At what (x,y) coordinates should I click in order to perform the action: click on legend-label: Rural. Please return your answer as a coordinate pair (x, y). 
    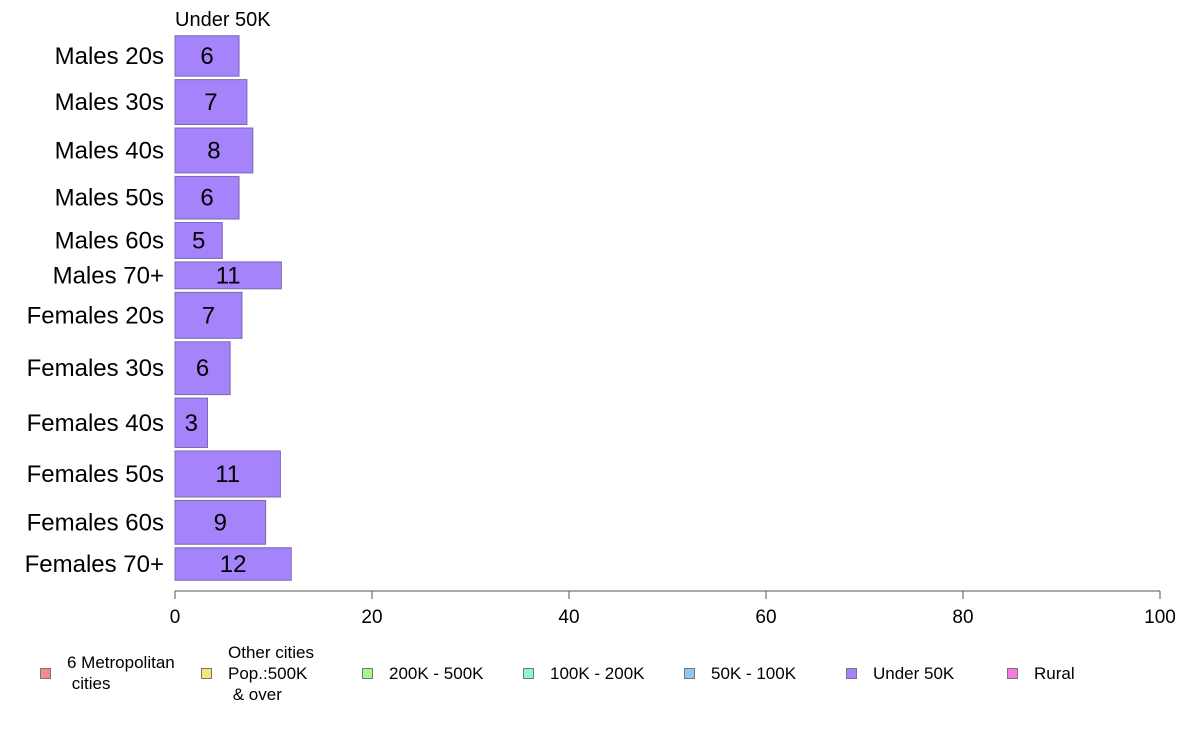
    Looking at the image, I should click on (1054, 673).